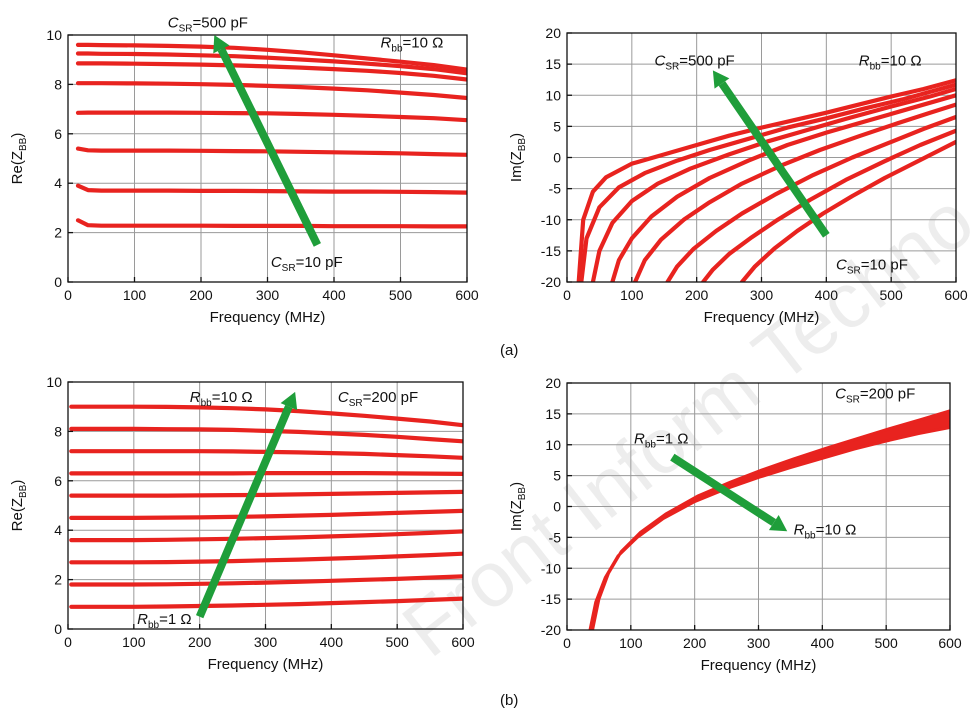  What do you see at coordinates (551, 220) in the screenshot?
I see `y-tick-label: -10` at bounding box center [551, 220].